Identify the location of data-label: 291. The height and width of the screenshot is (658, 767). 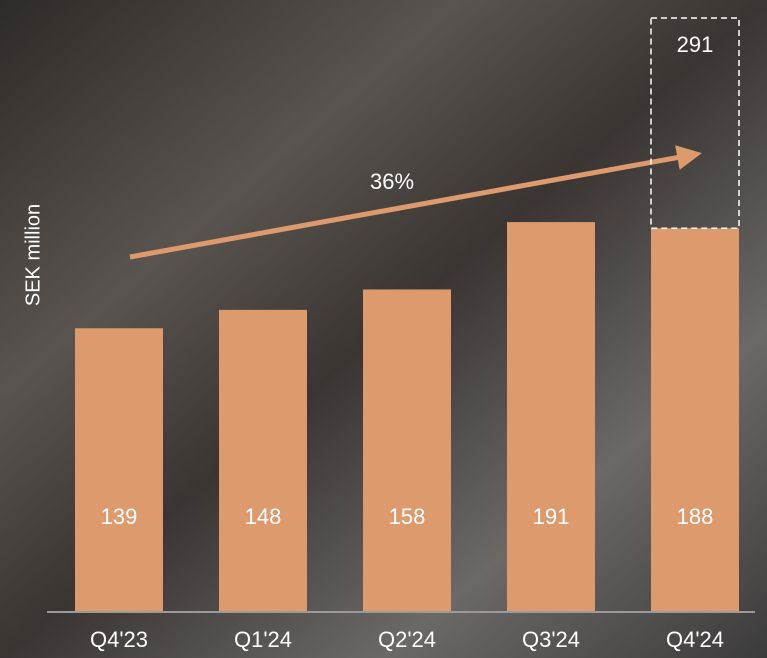
(695, 44).